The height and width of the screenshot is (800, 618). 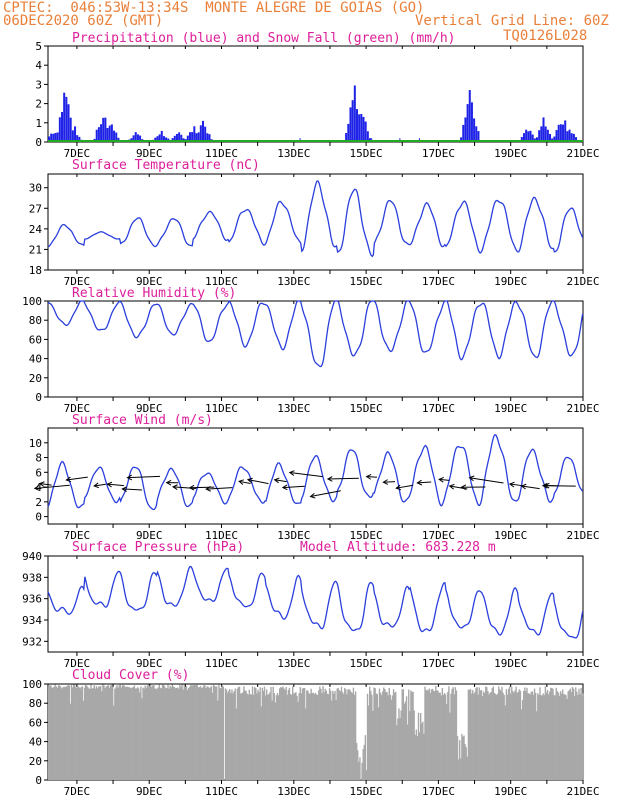 I want to click on x-tick-label: 13DEC, so click(x=293, y=408).